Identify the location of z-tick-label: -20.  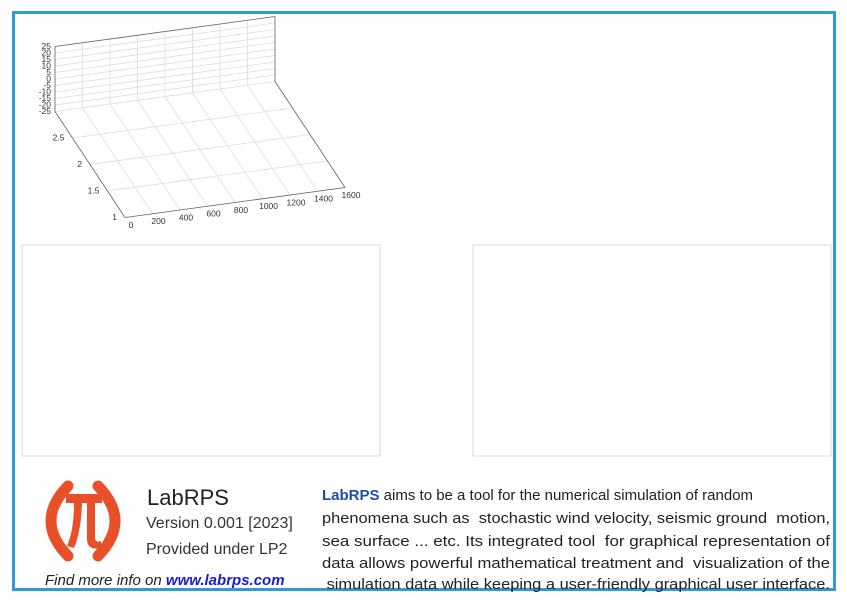
(45, 104).